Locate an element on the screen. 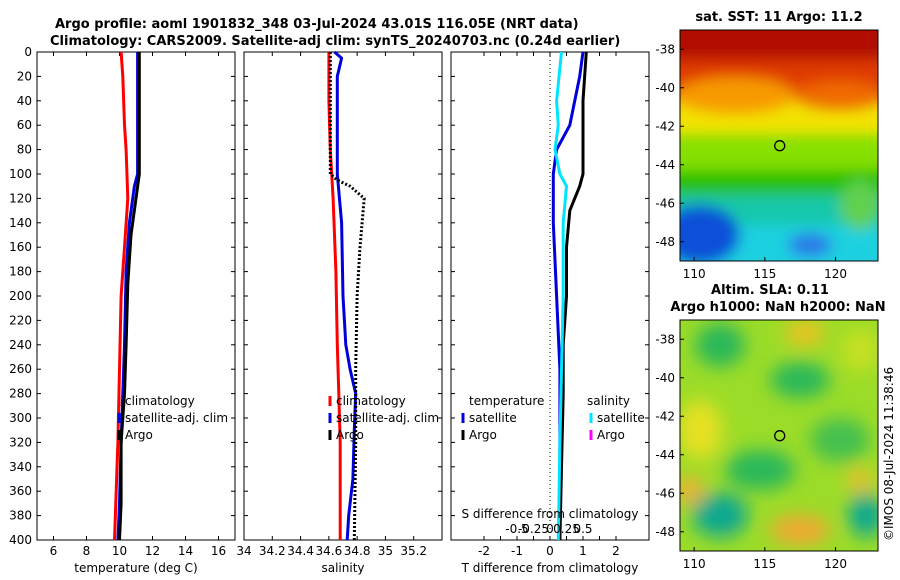 Image resolution: width=900 pixels, height=580 pixels. temperature-xtick-label: 16 is located at coordinates (218, 551).